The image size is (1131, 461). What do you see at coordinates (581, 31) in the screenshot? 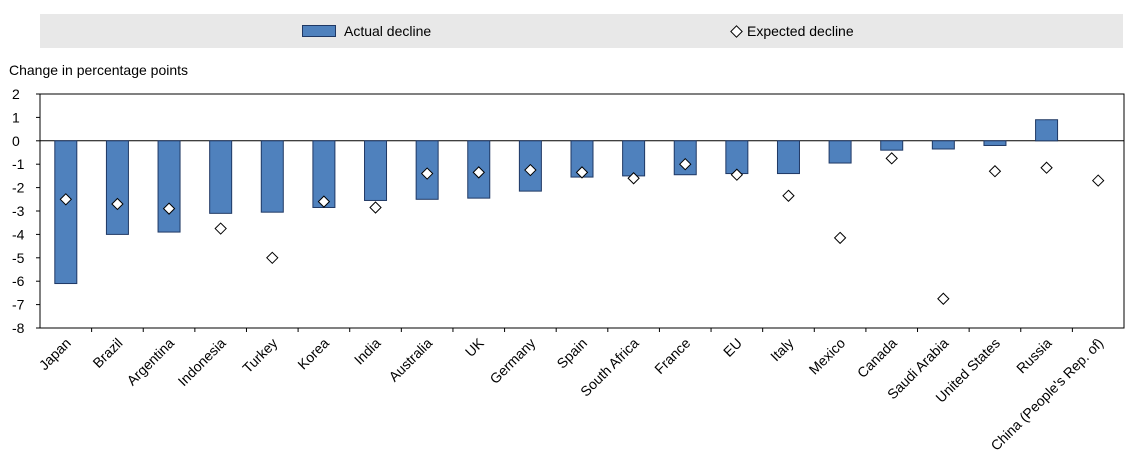
I see `legend: Actual decline Expected decline` at bounding box center [581, 31].